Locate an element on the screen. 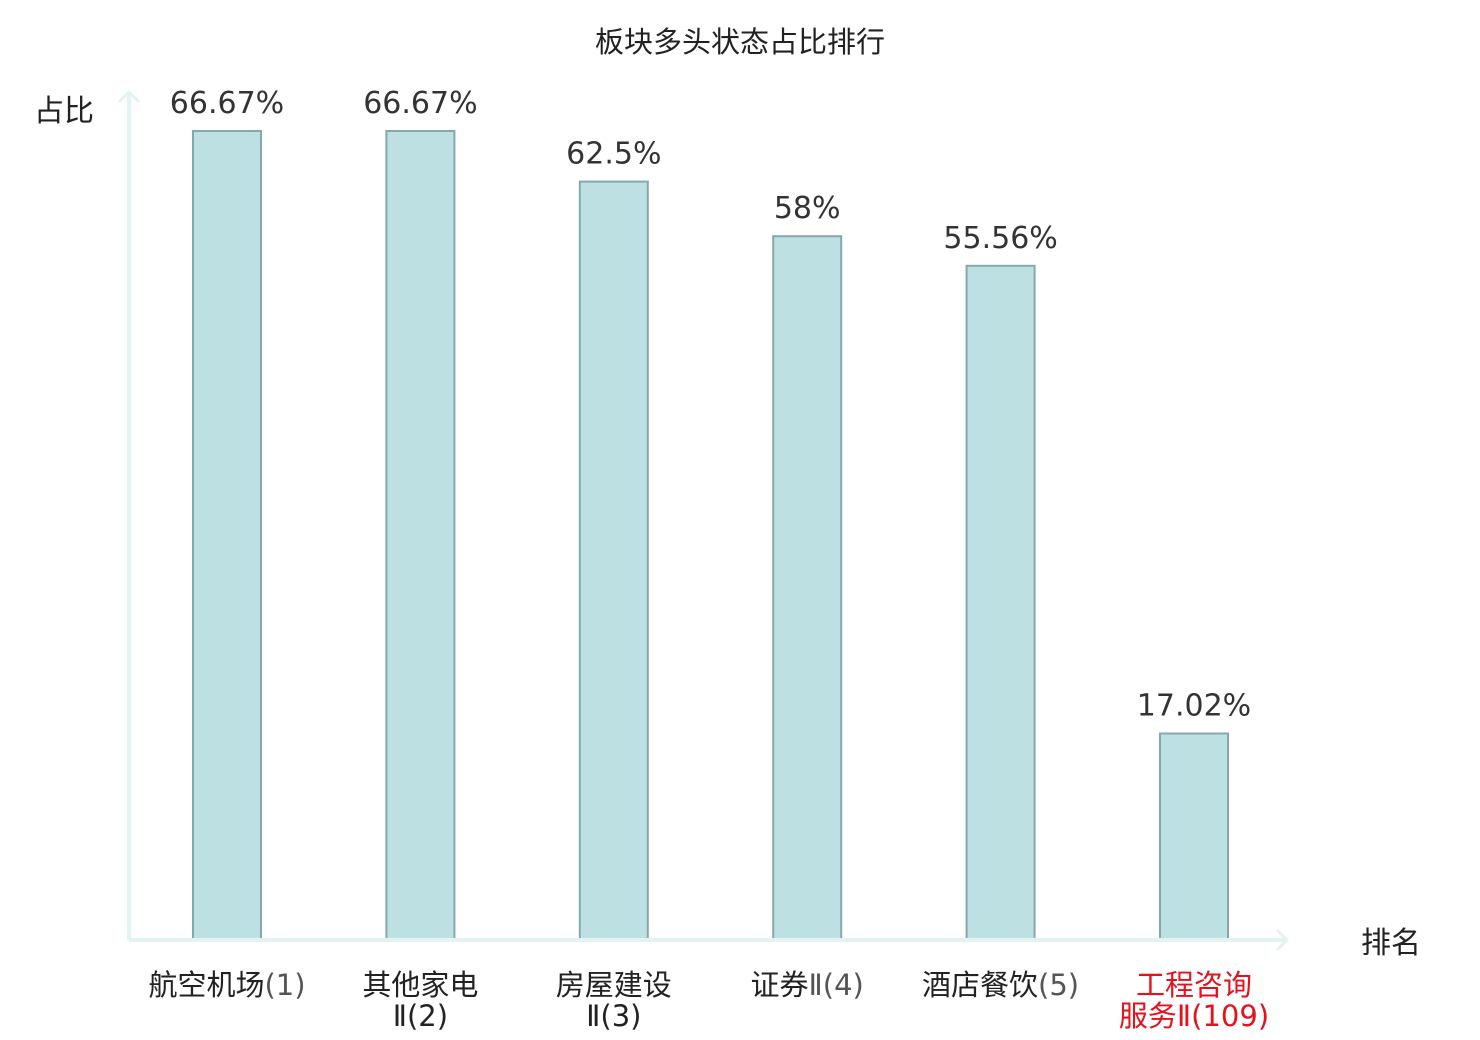 The image size is (1480, 1040). x-tick-label-3-line2: Ⅱ(3) is located at coordinates (613, 1016).